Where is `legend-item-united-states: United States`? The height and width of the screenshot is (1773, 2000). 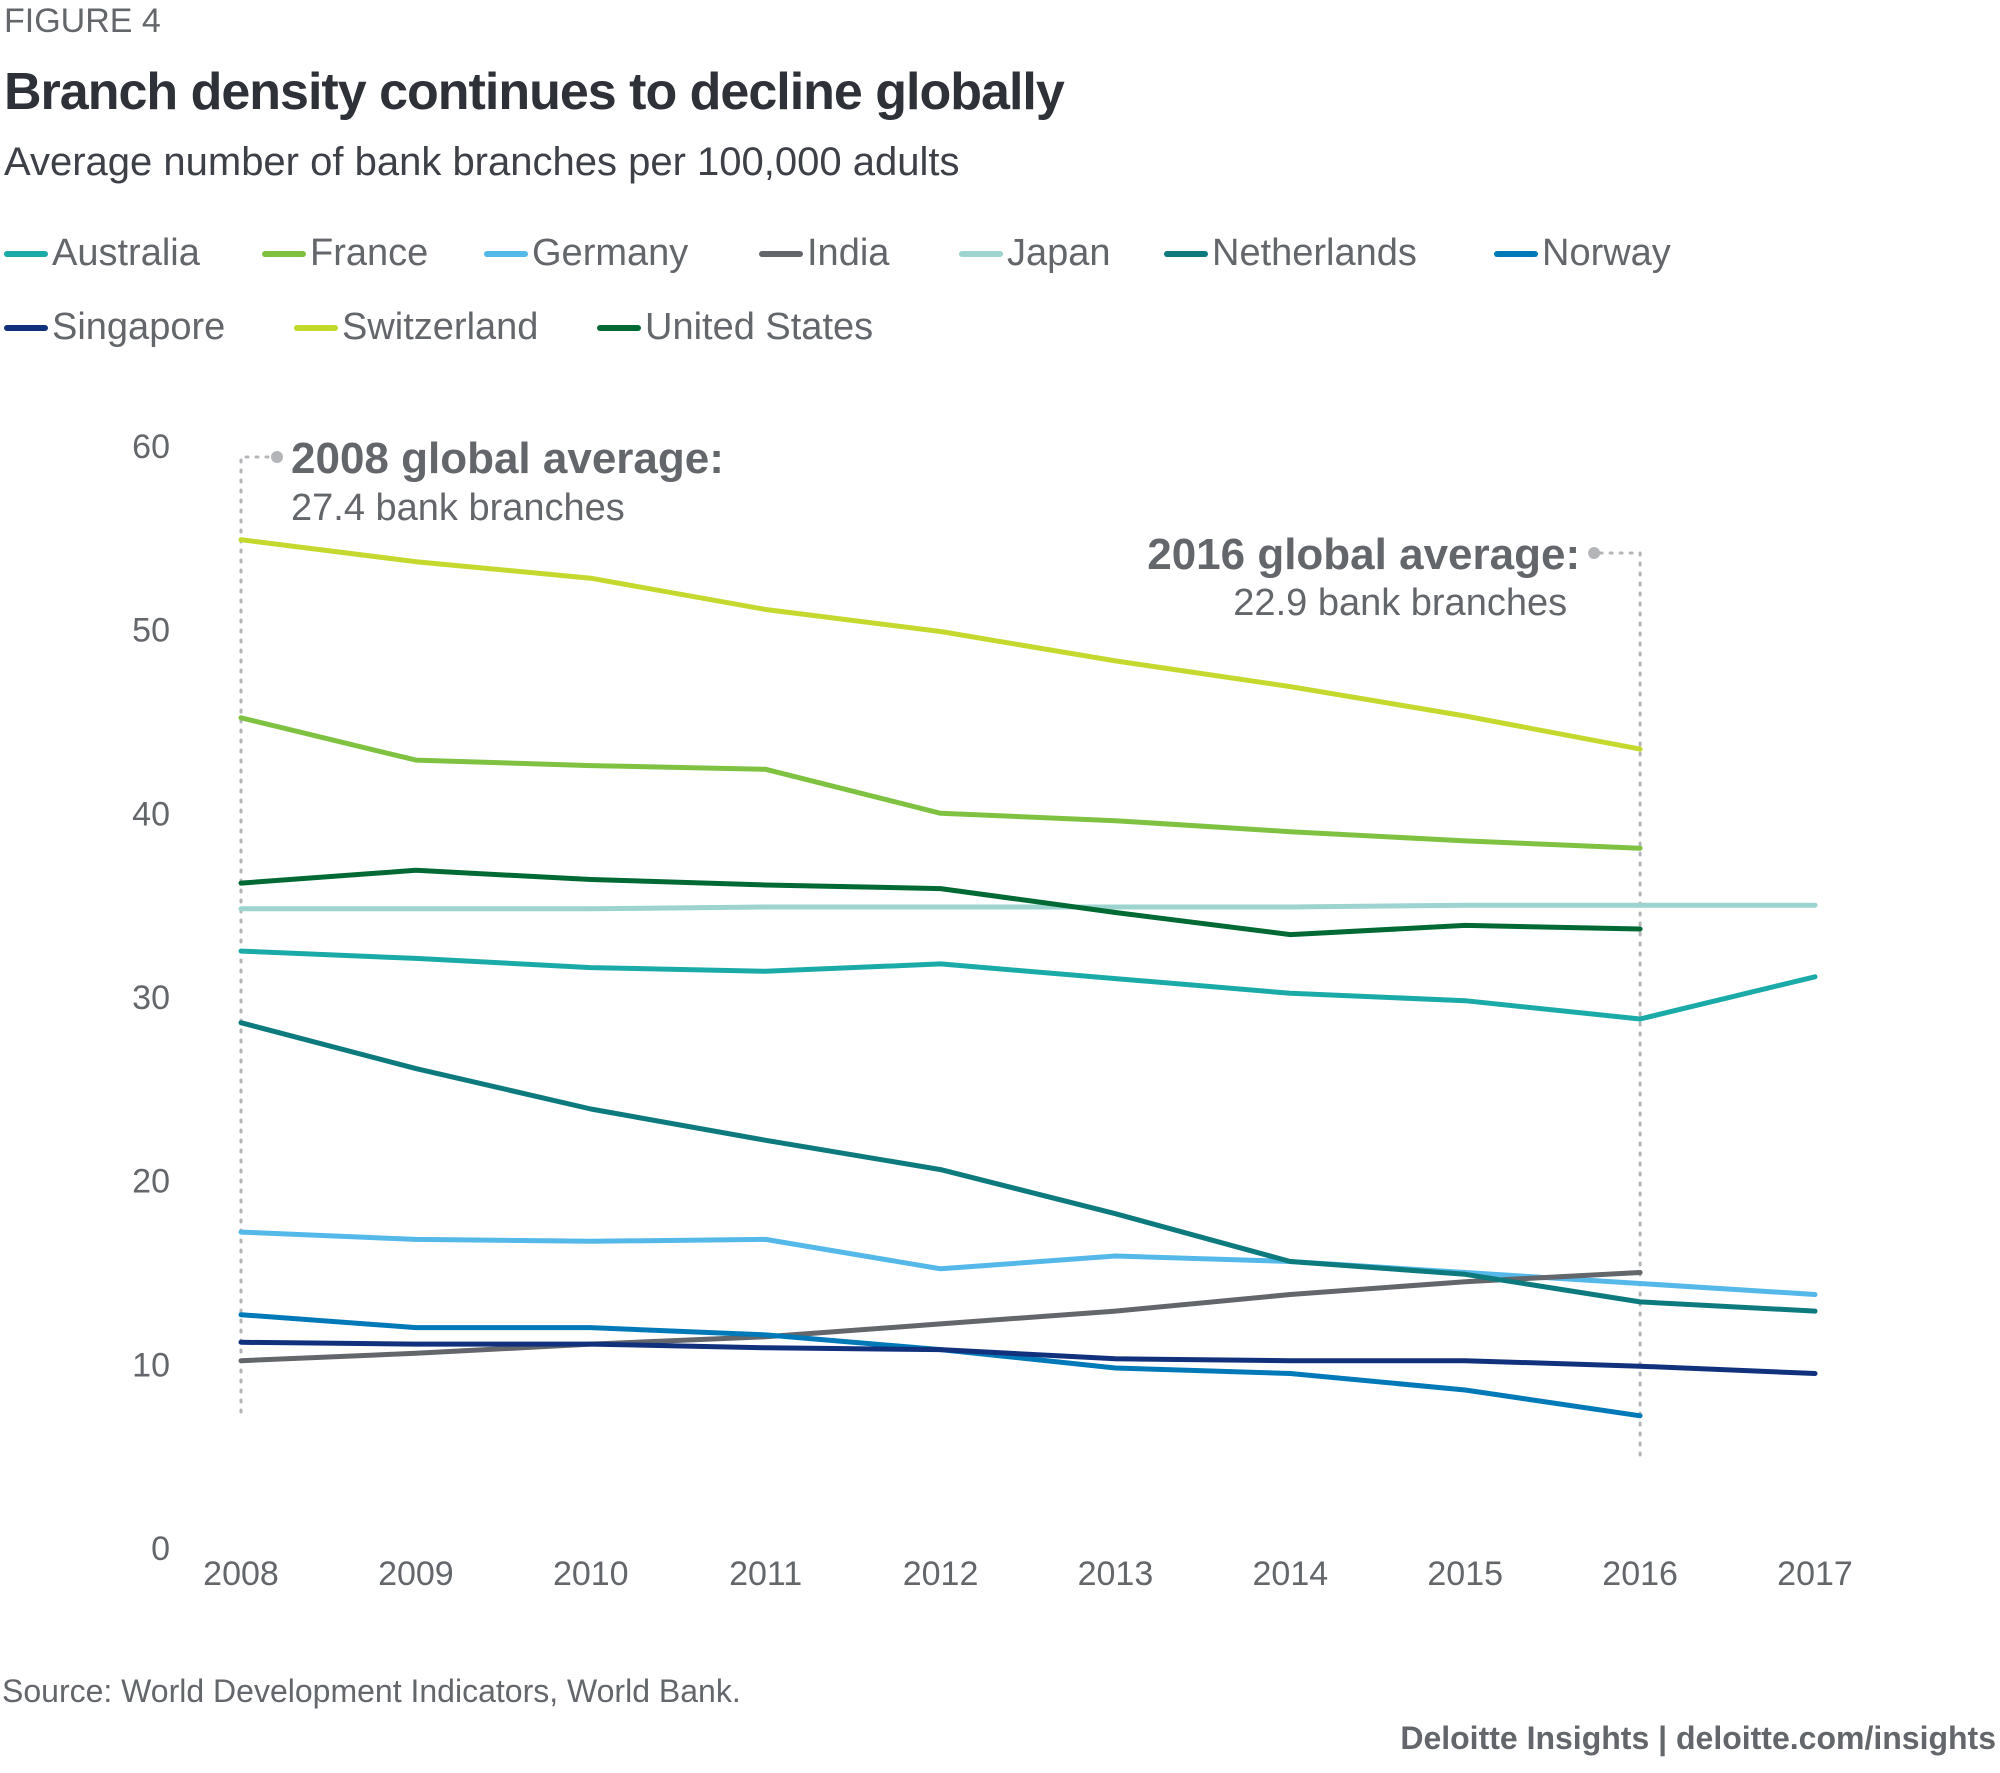
legend-item-united-states: United States is located at coordinates (735, 327).